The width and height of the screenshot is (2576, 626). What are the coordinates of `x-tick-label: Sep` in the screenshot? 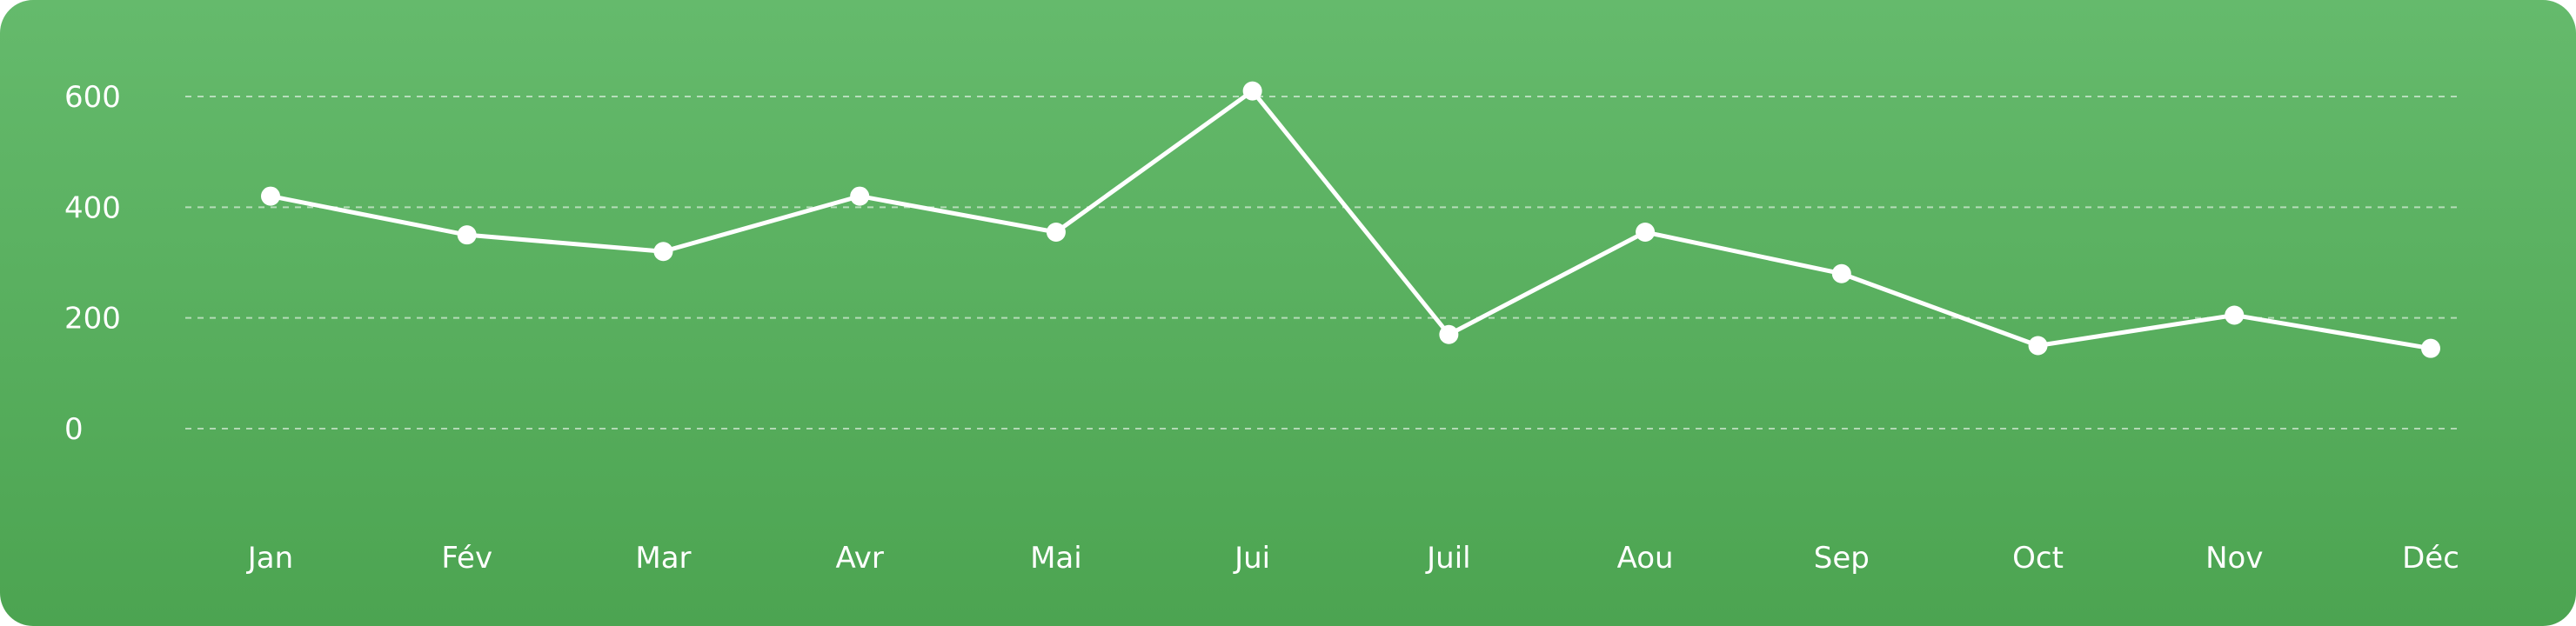 It's located at (1842, 558).